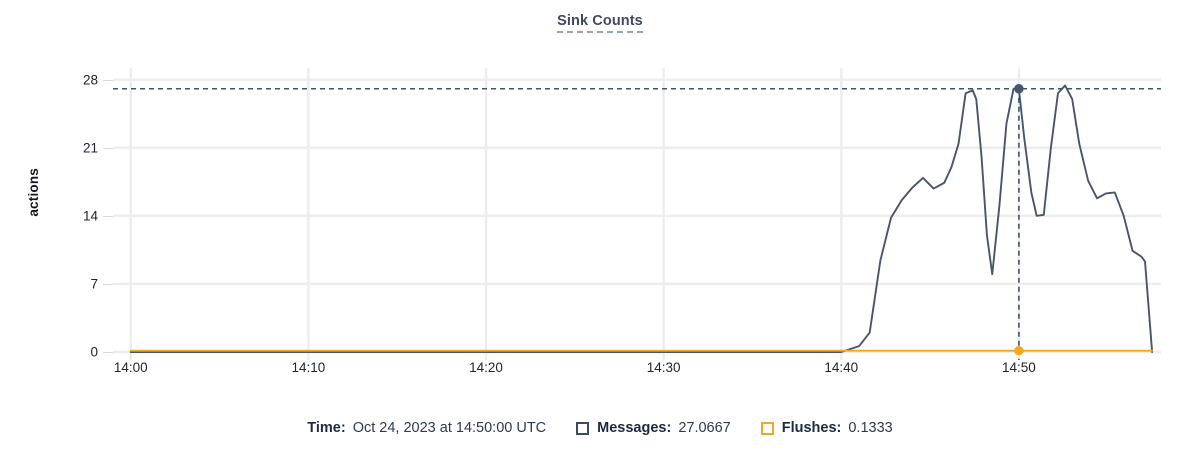  What do you see at coordinates (841, 367) in the screenshot?
I see `x-tick-label: 14:40` at bounding box center [841, 367].